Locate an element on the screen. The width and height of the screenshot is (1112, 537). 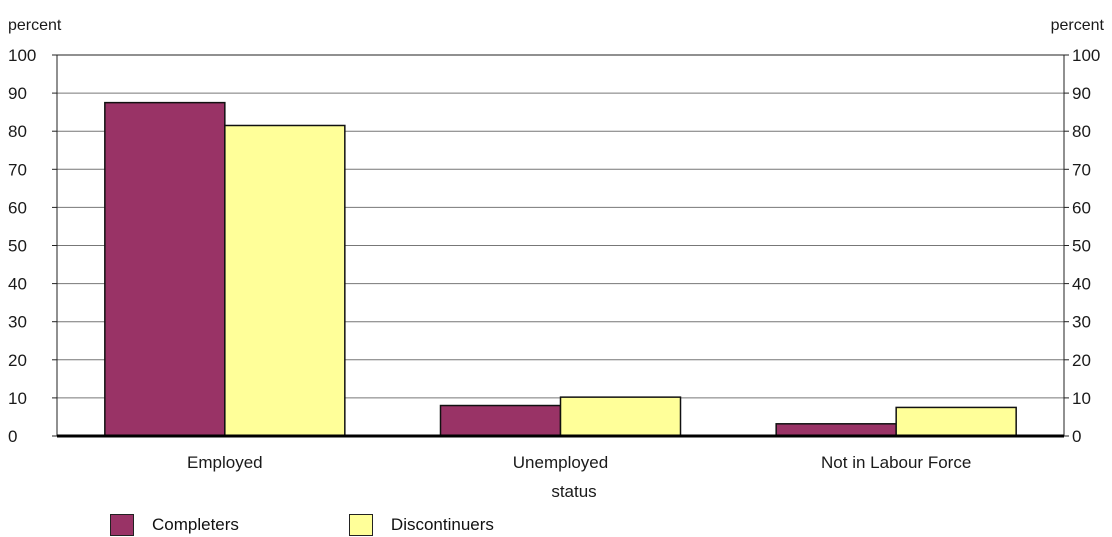
y-tick-label-right: 80 is located at coordinates (1081, 131).